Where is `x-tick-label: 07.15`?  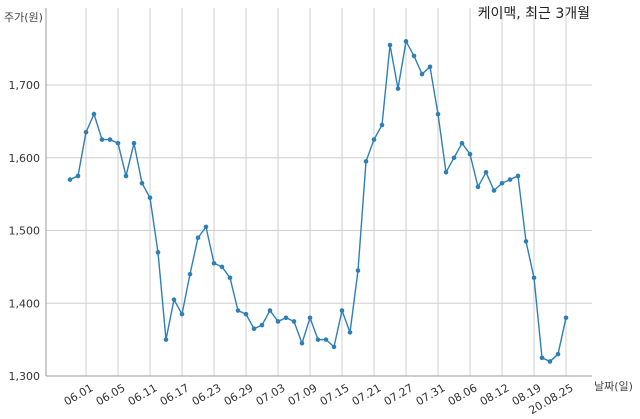
x-tick-label: 07.15 is located at coordinates (335, 394).